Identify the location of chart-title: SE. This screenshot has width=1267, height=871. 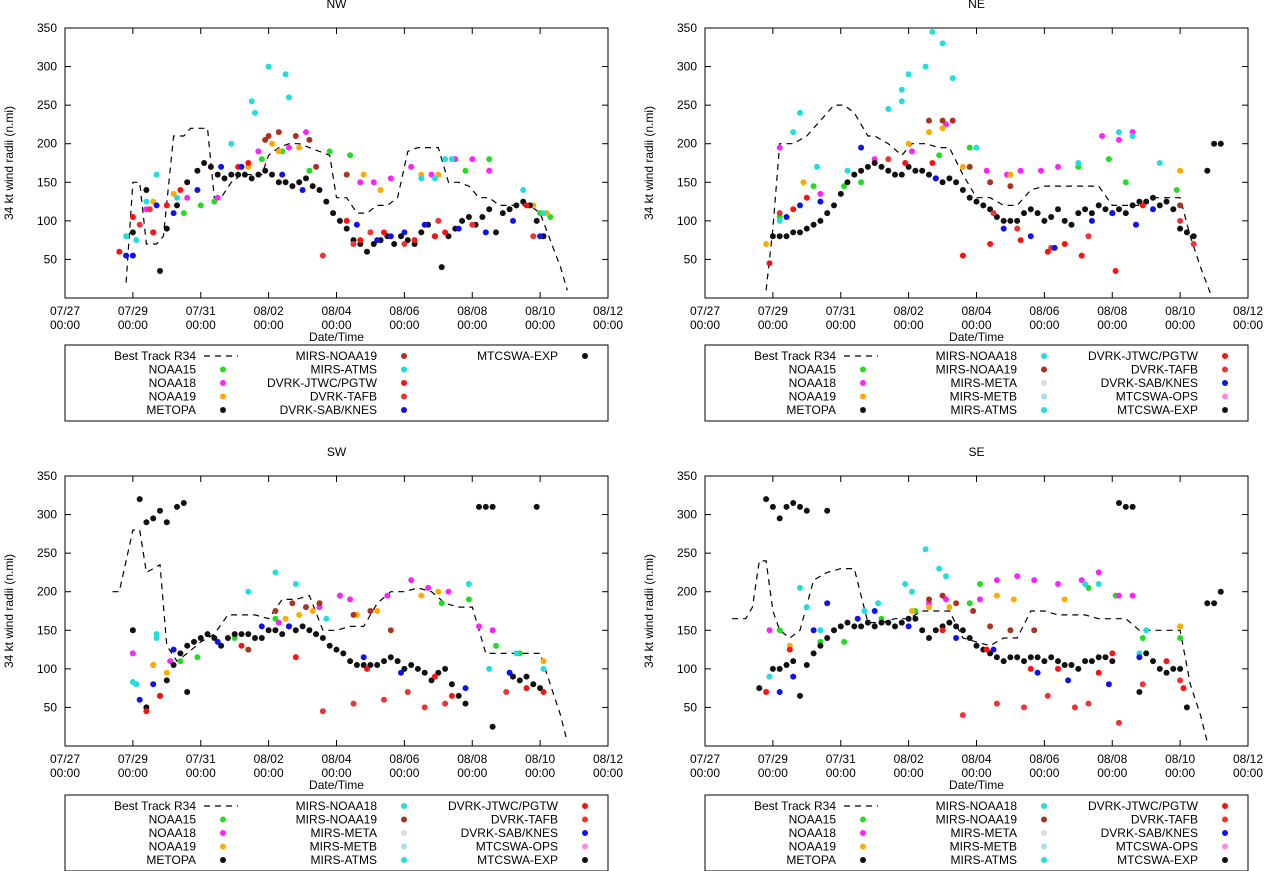
(976, 452).